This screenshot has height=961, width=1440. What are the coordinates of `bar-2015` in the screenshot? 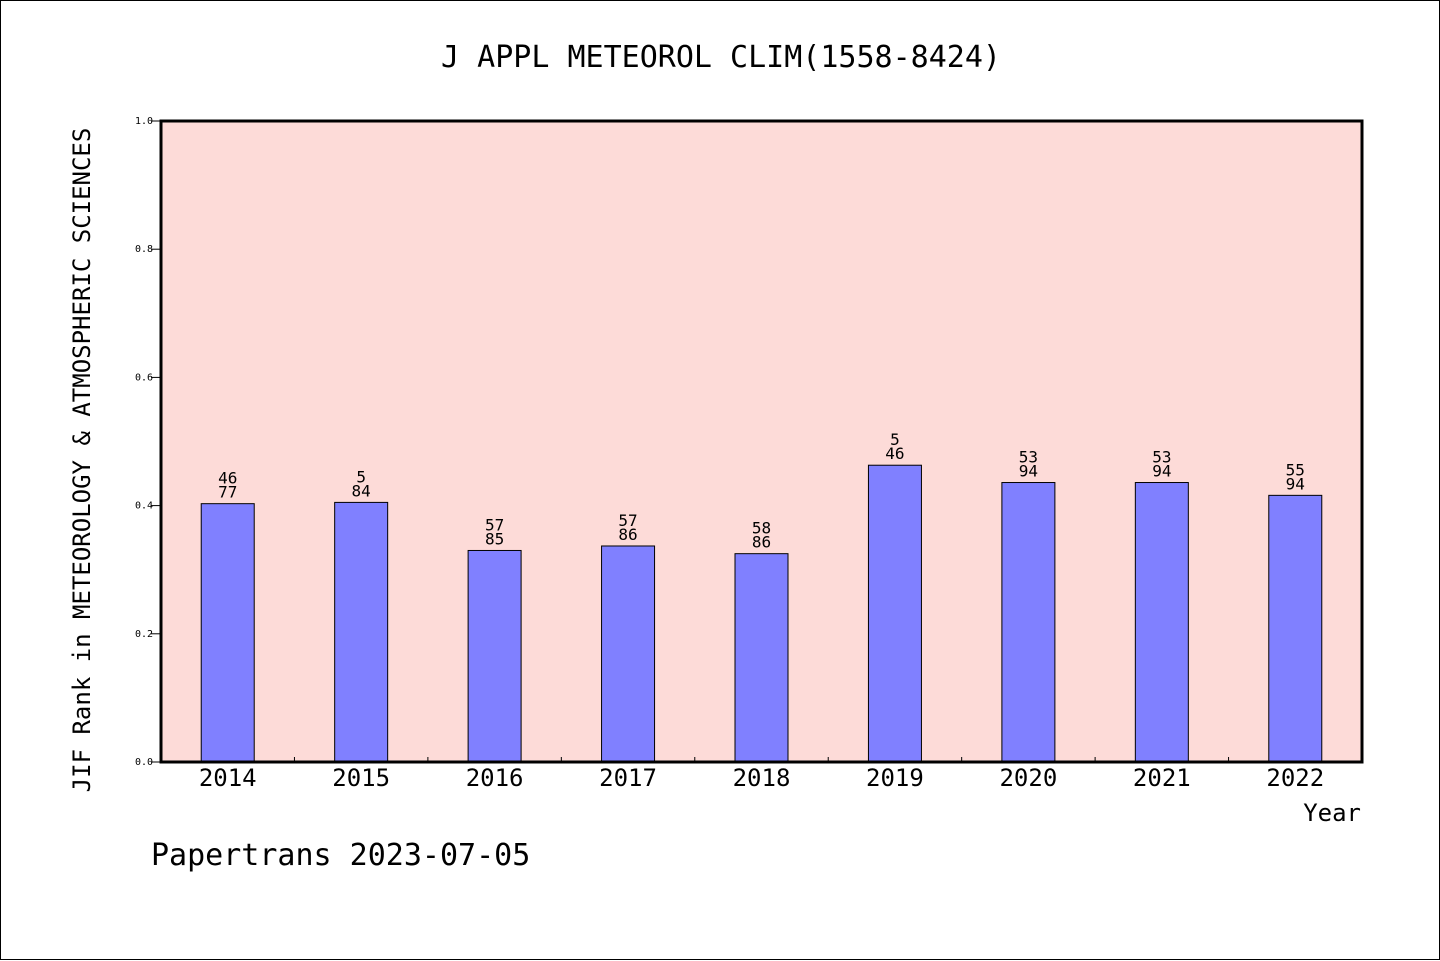 It's located at (361, 632).